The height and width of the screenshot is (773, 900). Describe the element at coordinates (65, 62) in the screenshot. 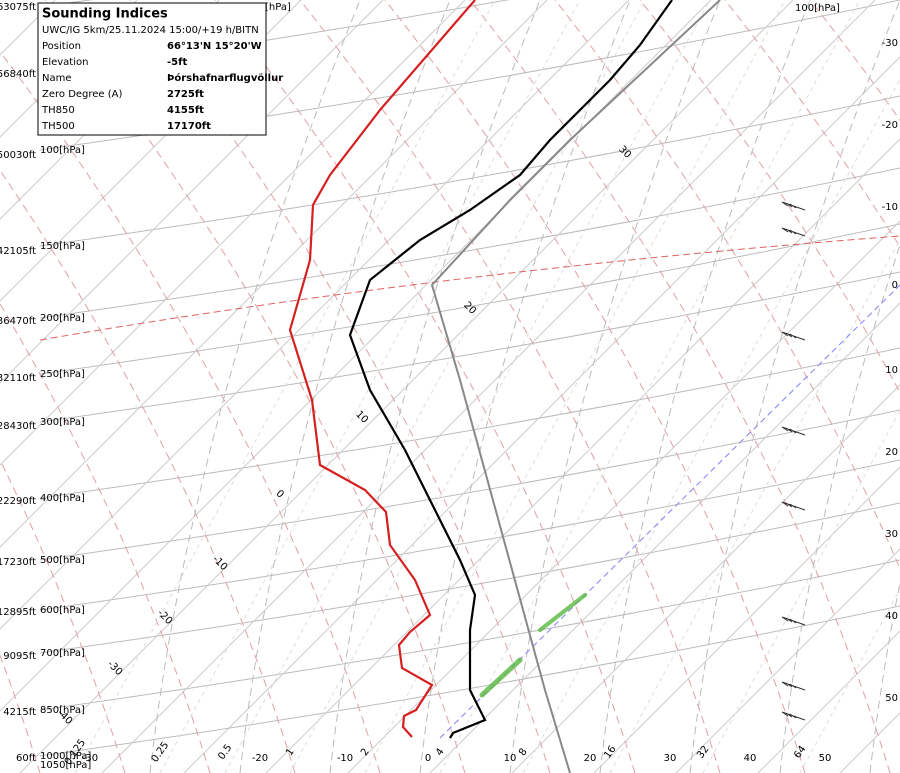

I see `info-label: Elevation` at that location.